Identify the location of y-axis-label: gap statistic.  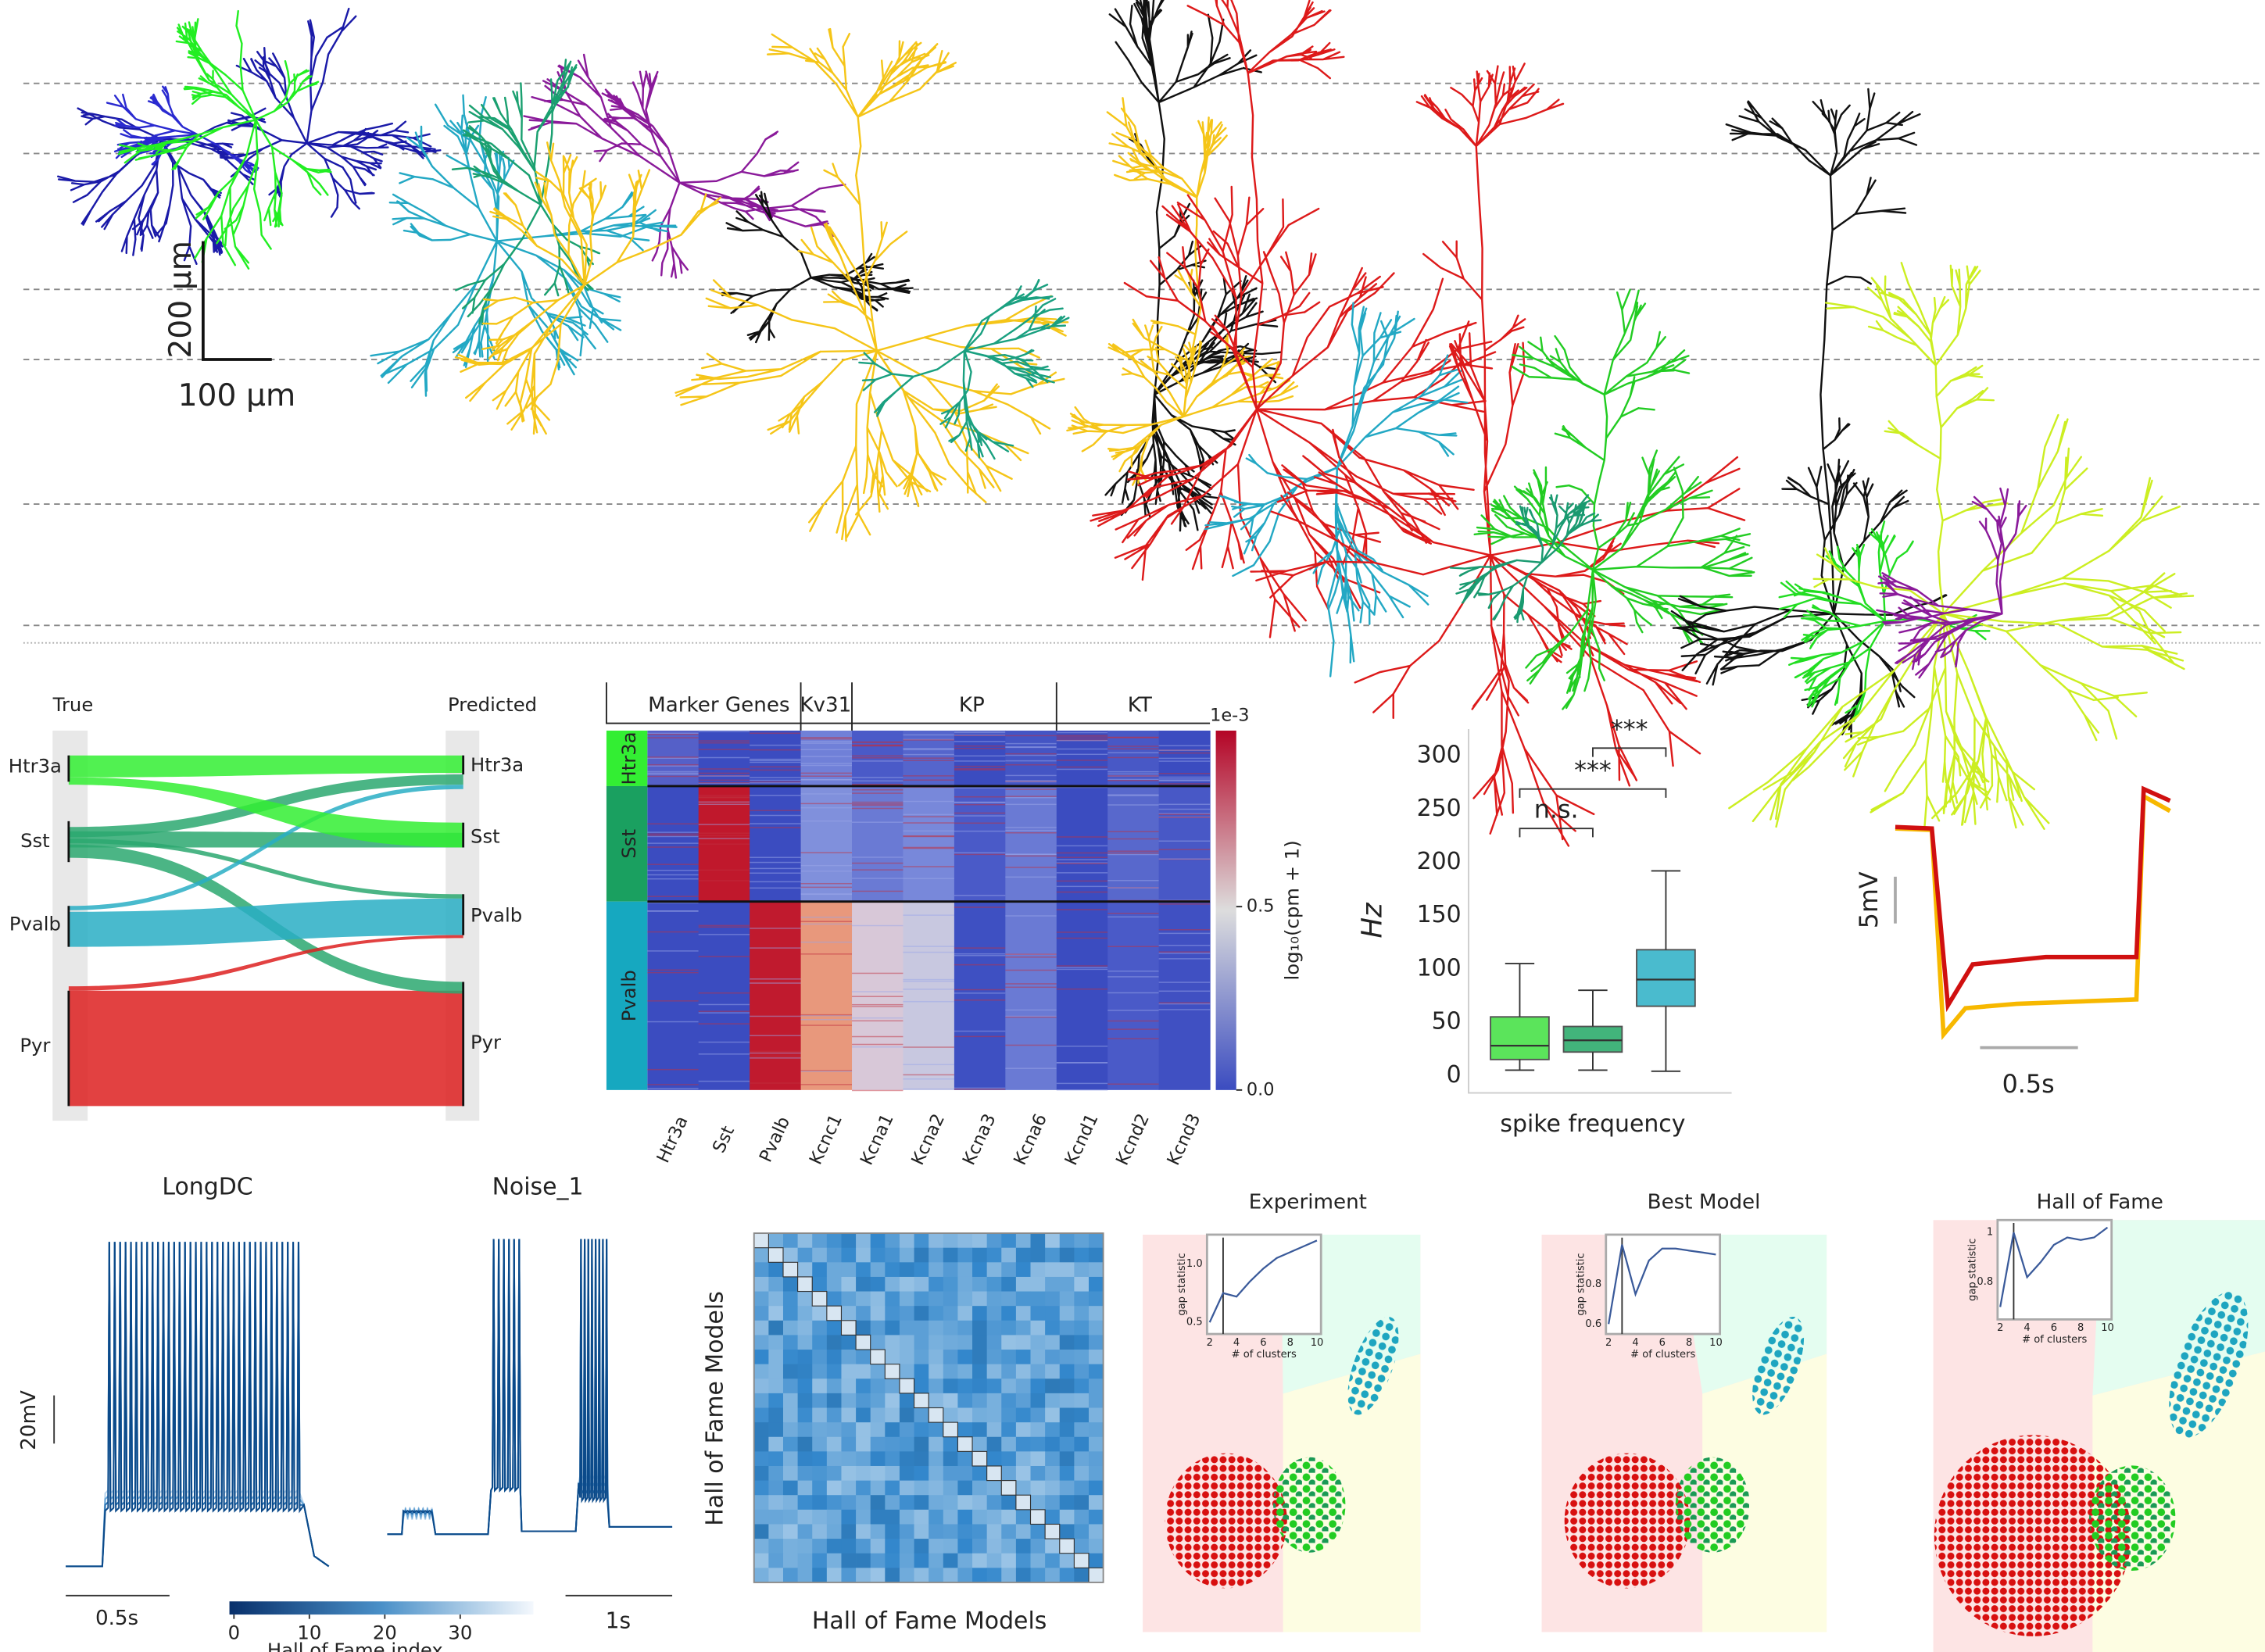
(1581, 1284).